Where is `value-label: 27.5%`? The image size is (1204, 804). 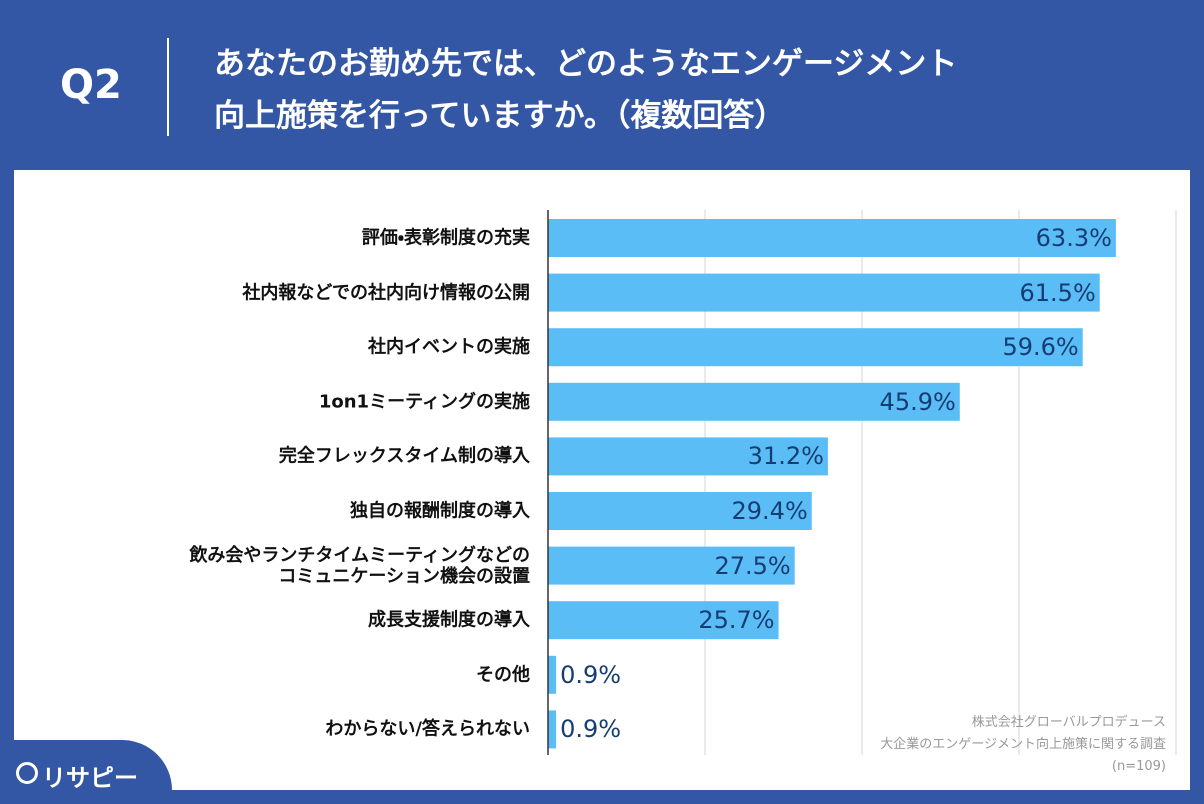
value-label: 27.5% is located at coordinates (752, 565).